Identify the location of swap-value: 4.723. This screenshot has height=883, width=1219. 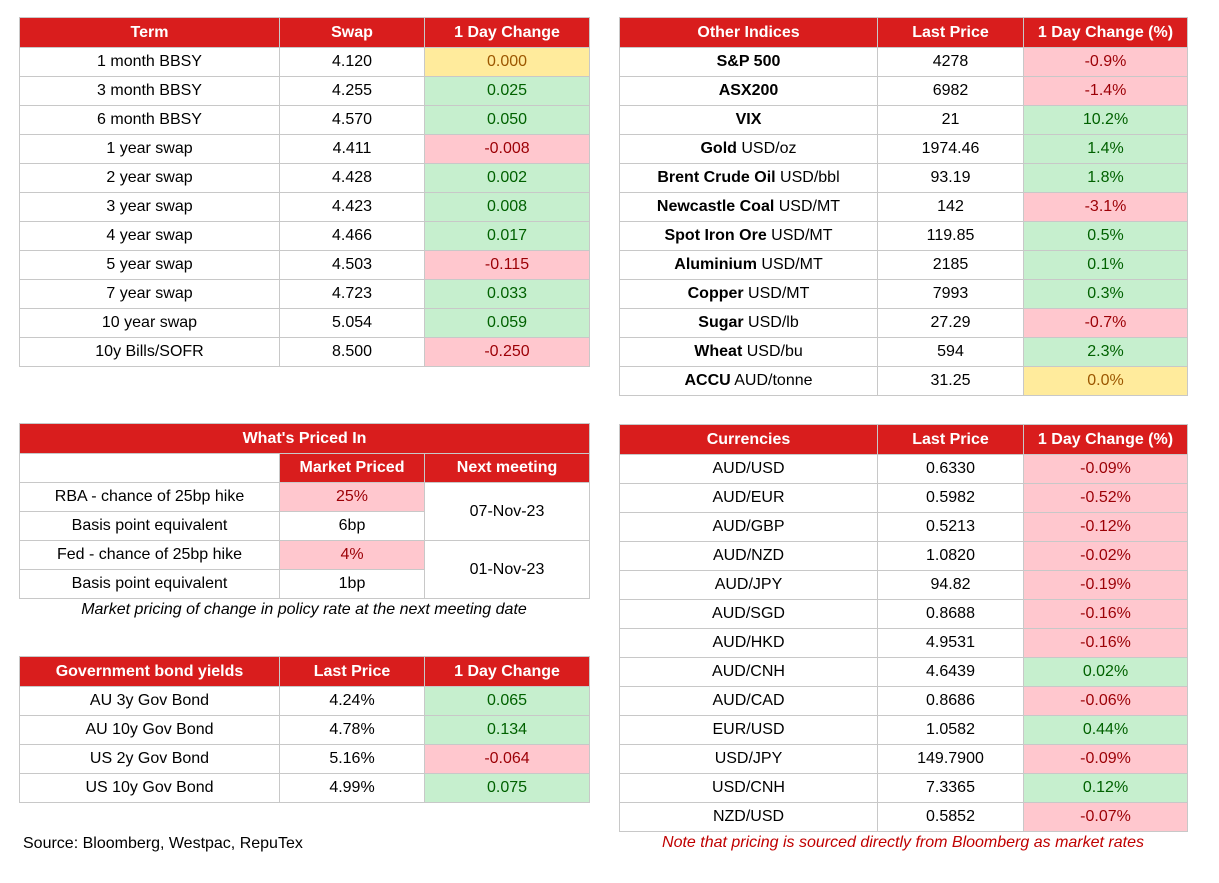
(352, 294).